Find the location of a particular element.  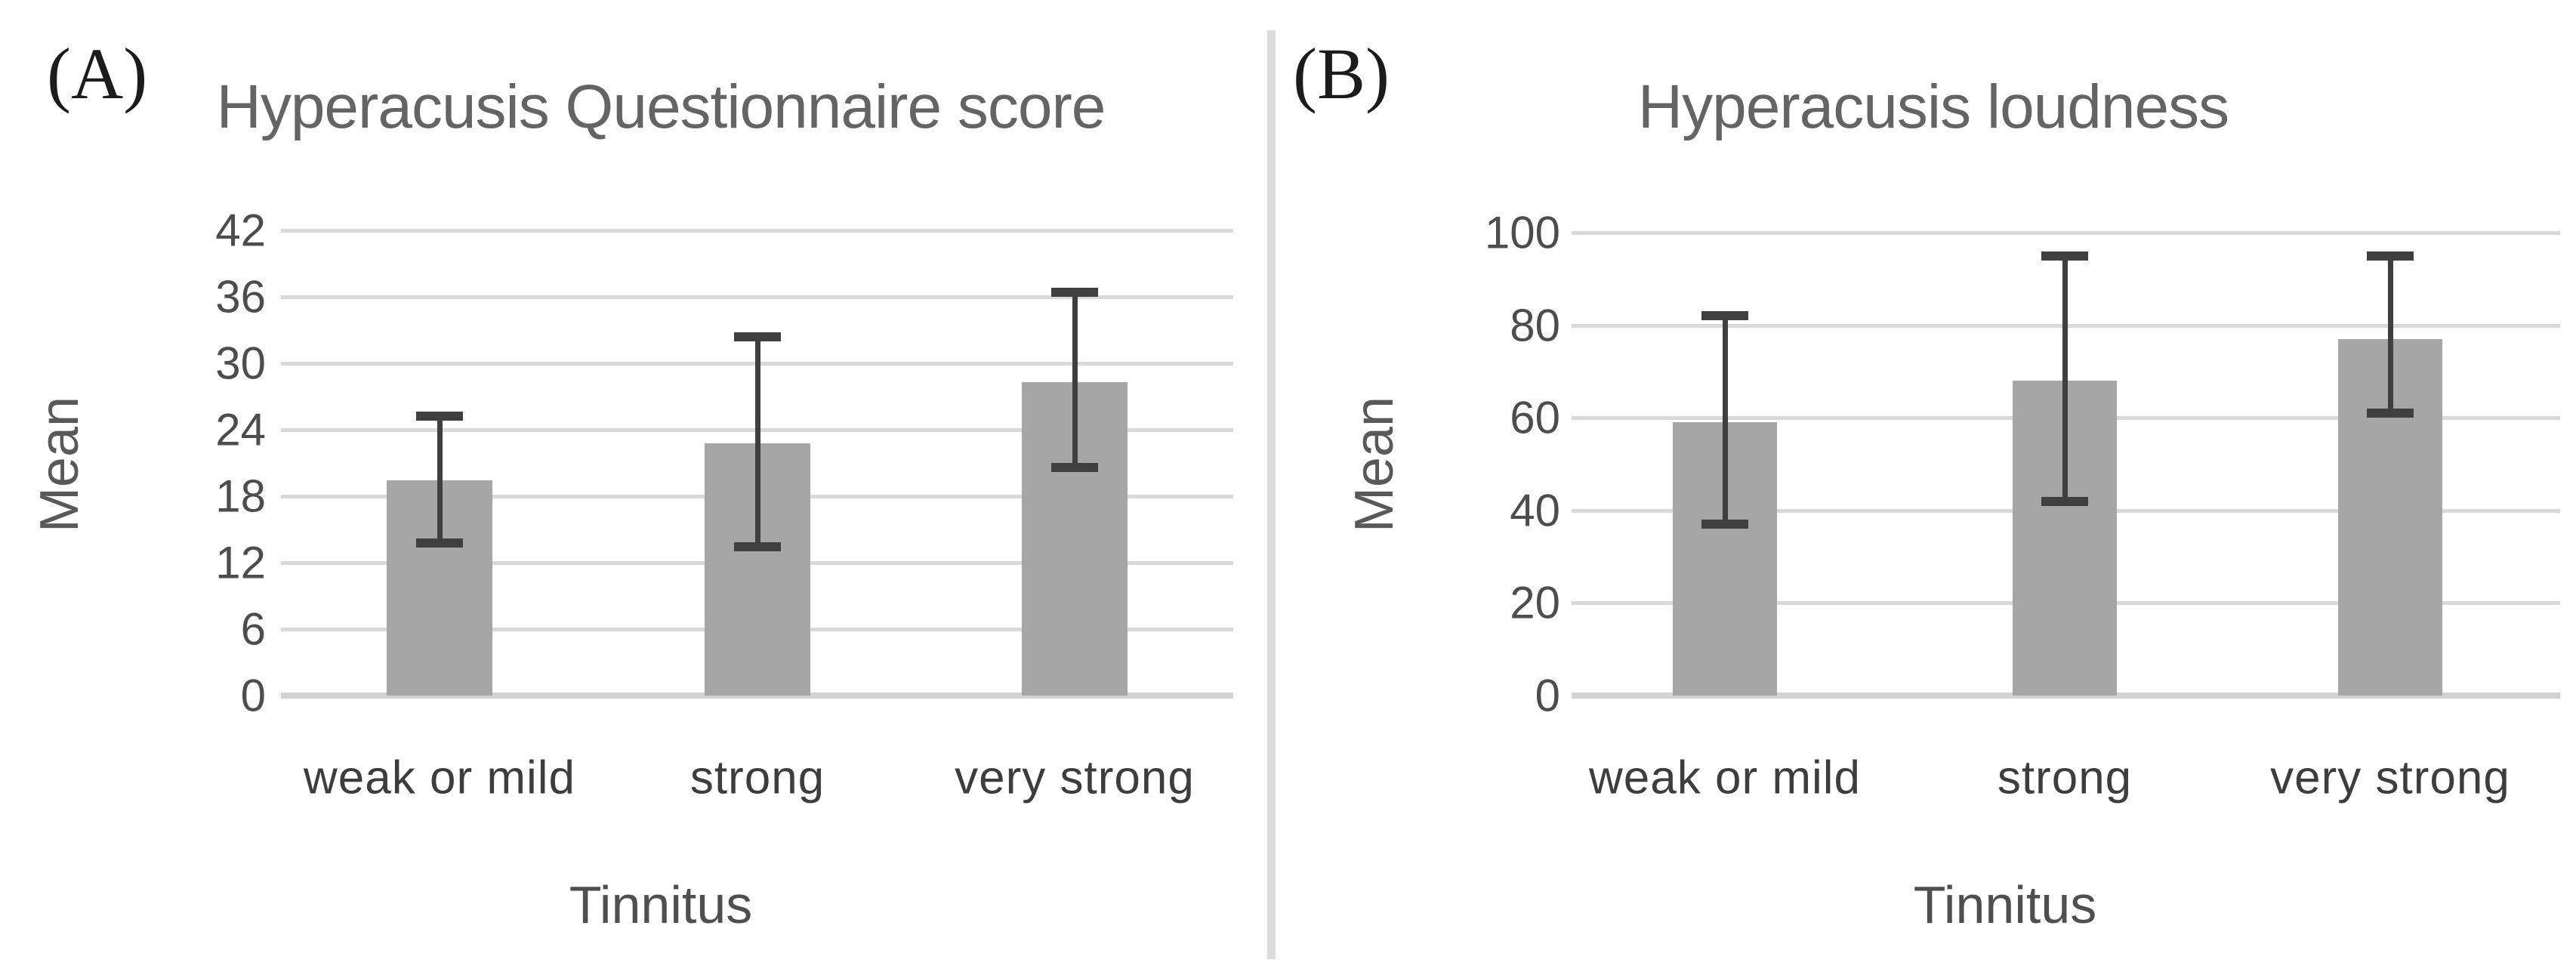

y-tick-label: 20 is located at coordinates (1535, 602).